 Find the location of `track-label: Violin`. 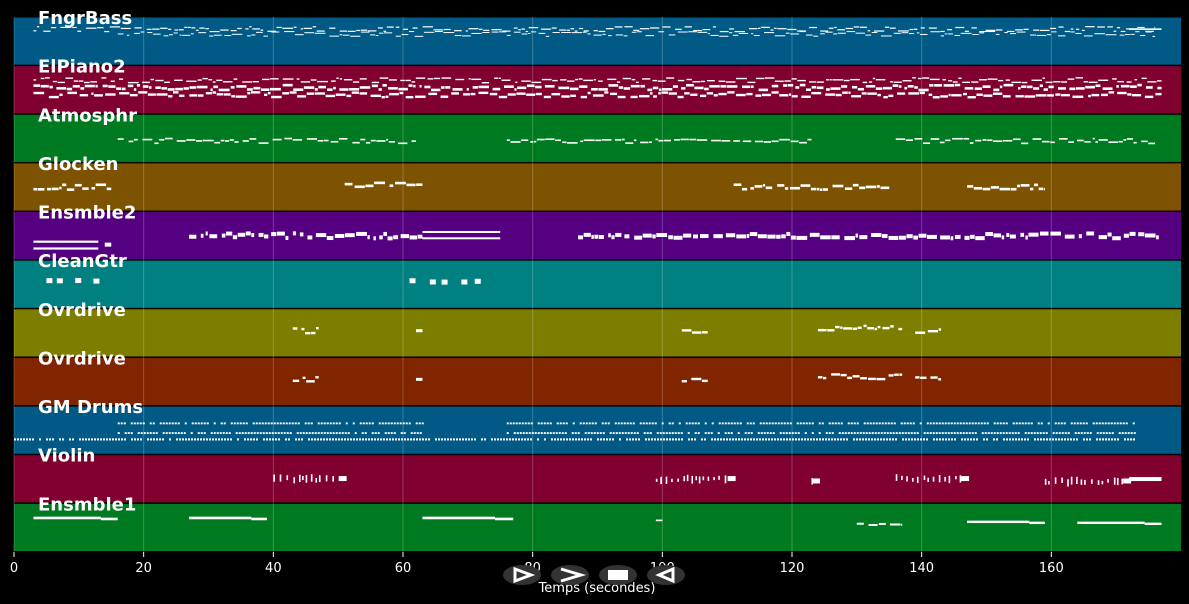

track-label: Violin is located at coordinates (66, 456).